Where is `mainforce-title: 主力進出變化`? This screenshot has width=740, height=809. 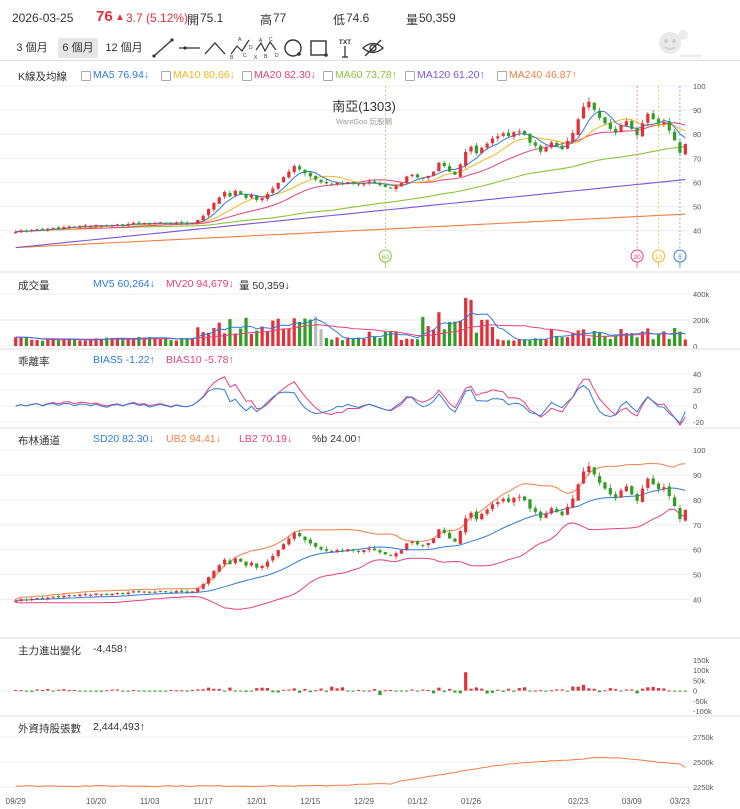
mainforce-title: 主力進出變化 is located at coordinates (49, 651).